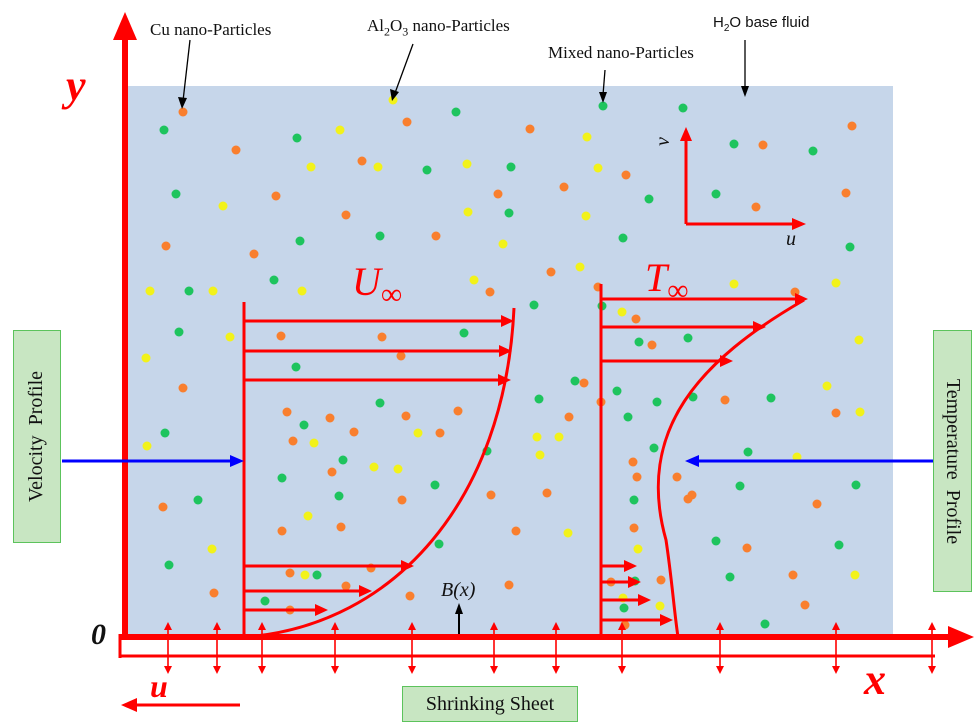 This screenshot has width=974, height=724. Describe the element at coordinates (76, 85) in the screenshot. I see `axis-y-label: y` at that location.